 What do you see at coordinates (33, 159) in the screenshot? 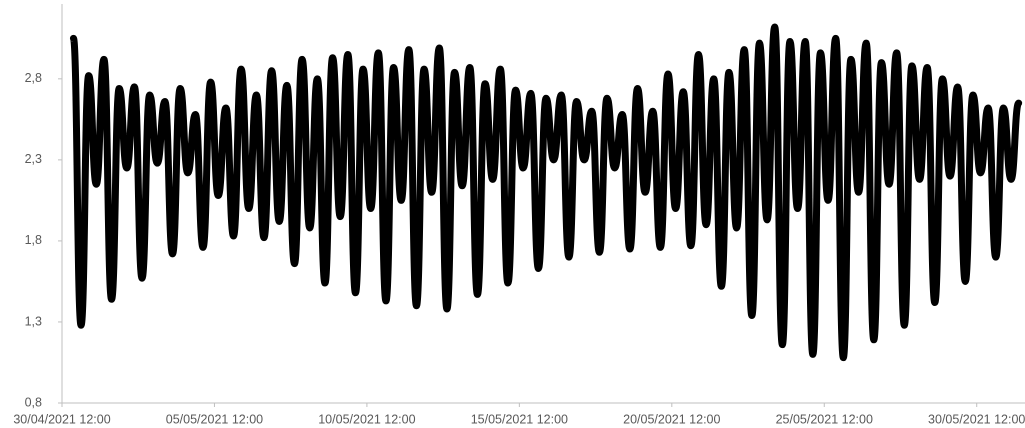
I see `y-tick-label: 2,3` at bounding box center [33, 159].